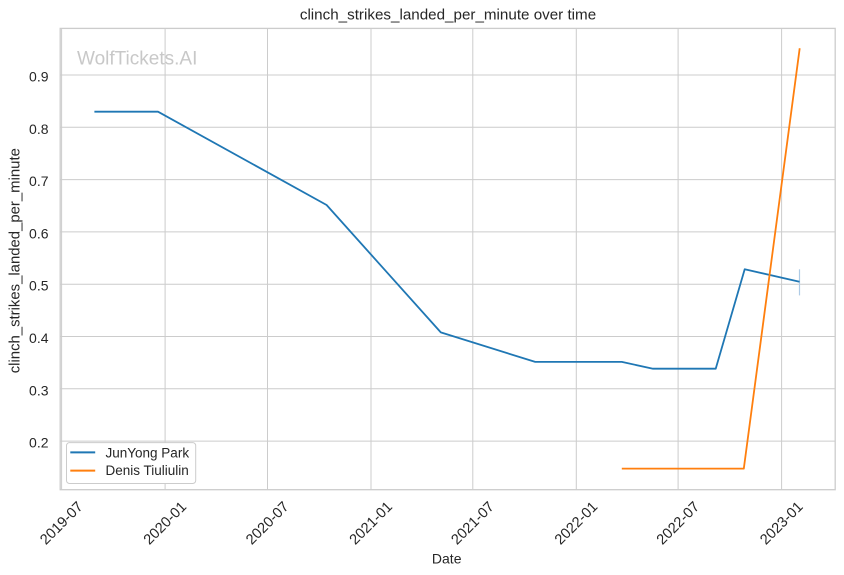 This screenshot has height=575, width=844. Describe the element at coordinates (447, 559) in the screenshot. I see `svg-text: Date` at that location.